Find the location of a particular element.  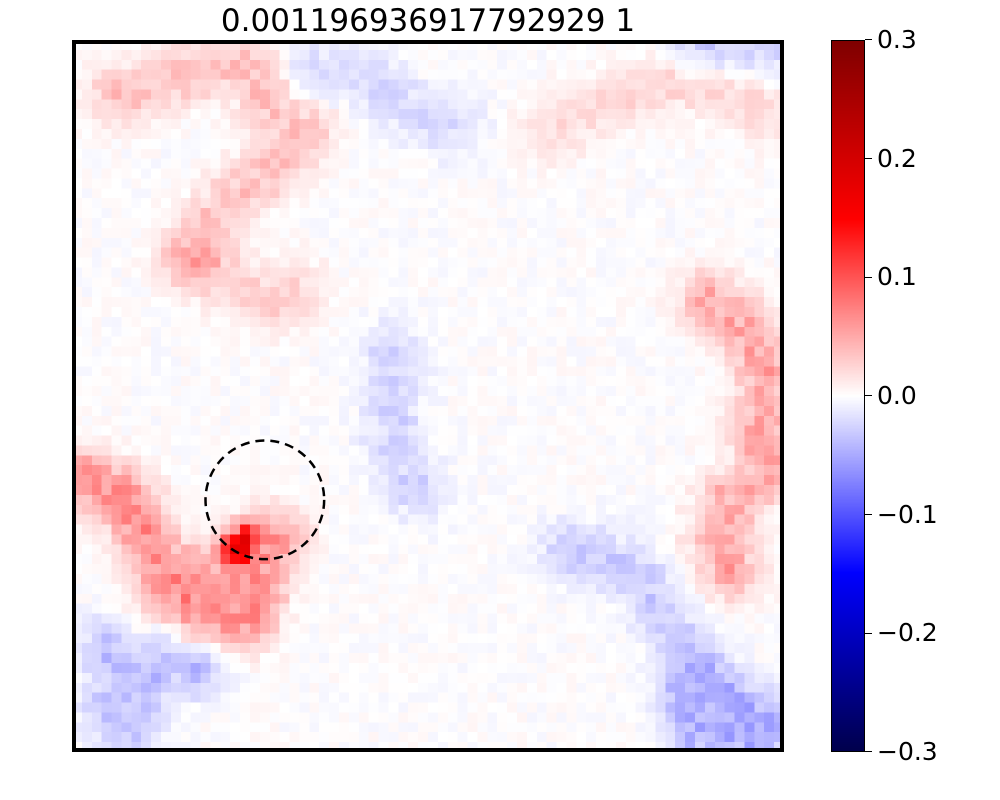

colorbar-tick-label: −0.1 is located at coordinates (907, 514).